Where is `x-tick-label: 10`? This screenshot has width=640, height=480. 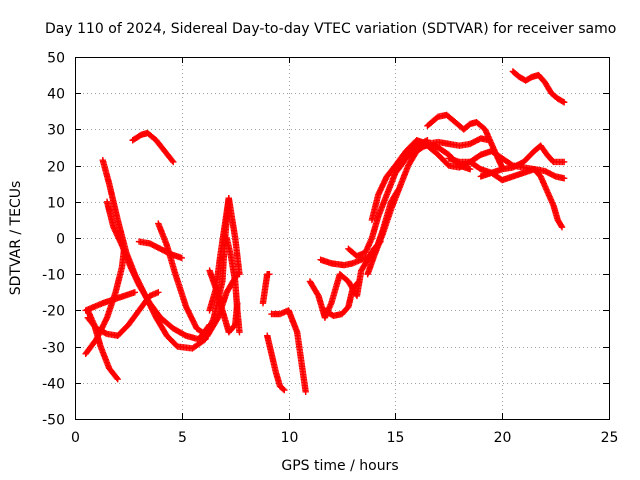
x-tick-label: 10 is located at coordinates (290, 438).